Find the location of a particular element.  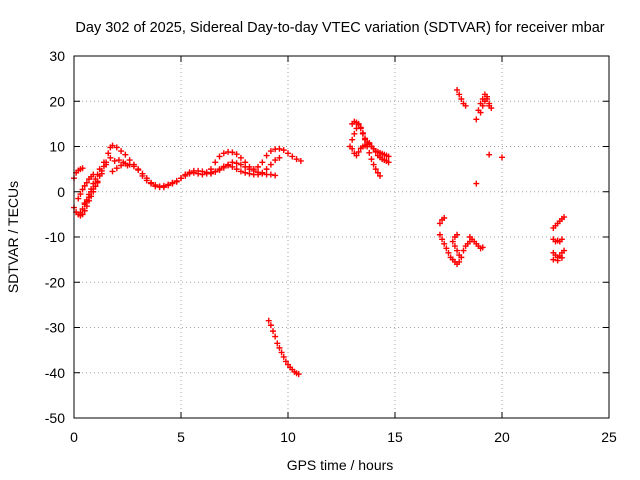

series-trace-e is located at coordinates (91, 193).